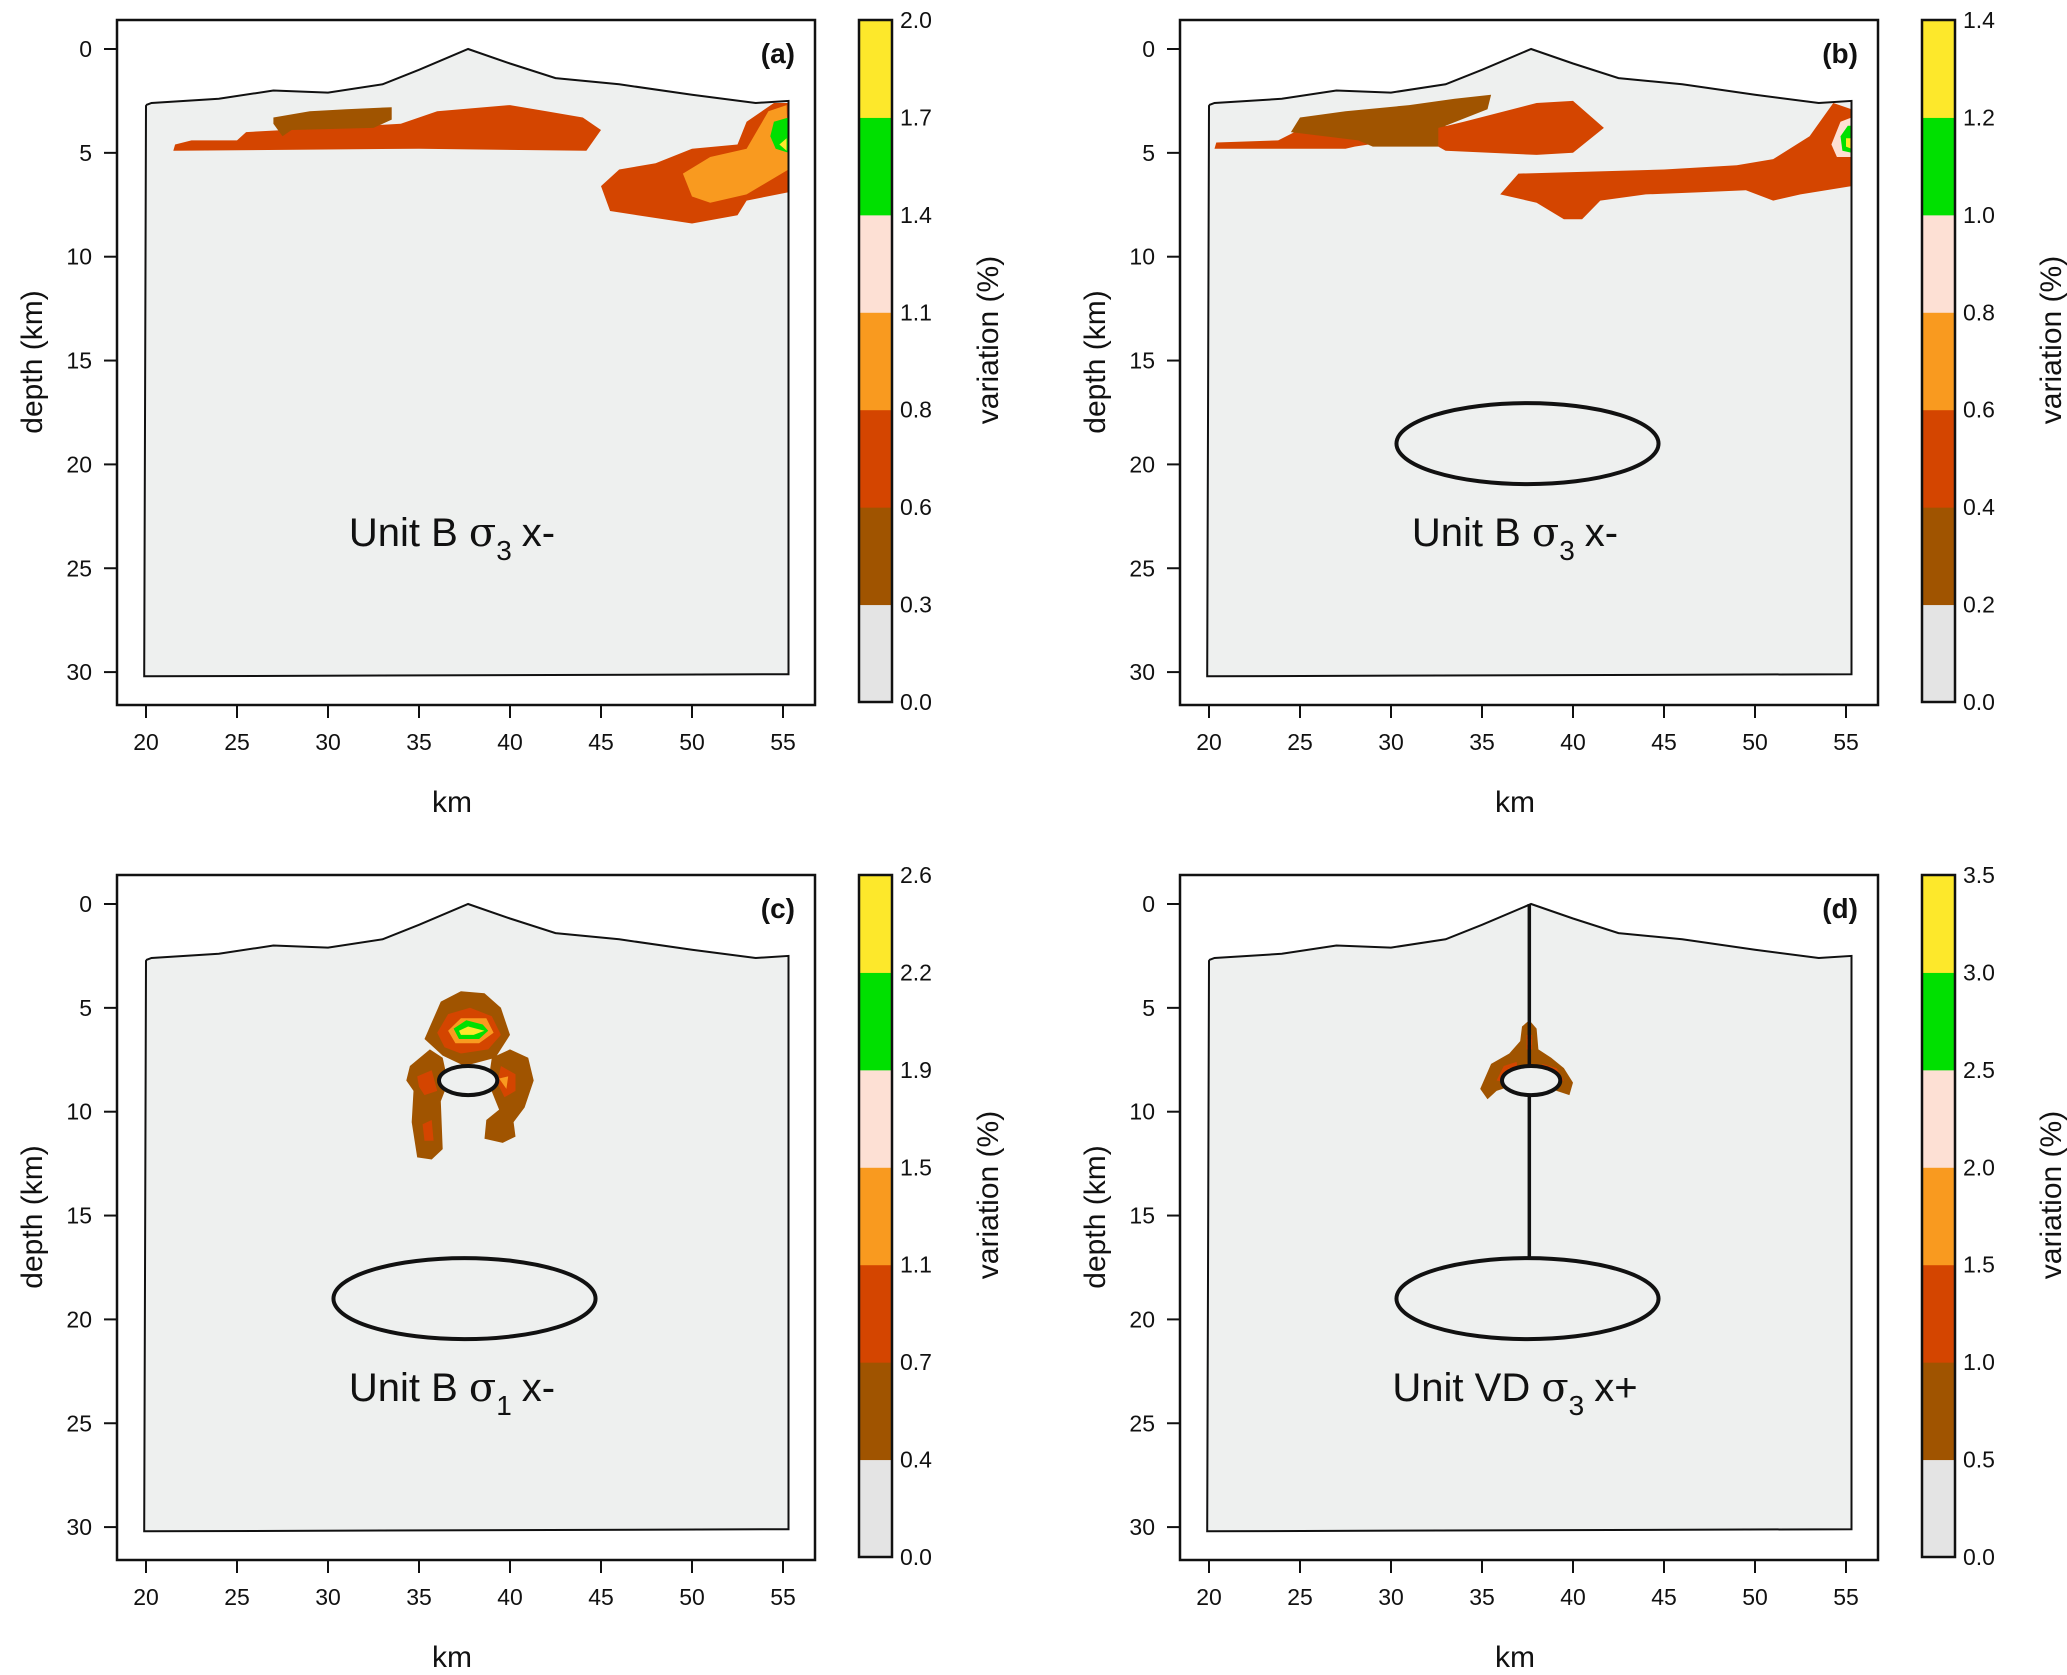 The width and height of the screenshot is (2067, 1675). Describe the element at coordinates (1840, 53) in the screenshot. I see `panel-letter: (b)` at that location.